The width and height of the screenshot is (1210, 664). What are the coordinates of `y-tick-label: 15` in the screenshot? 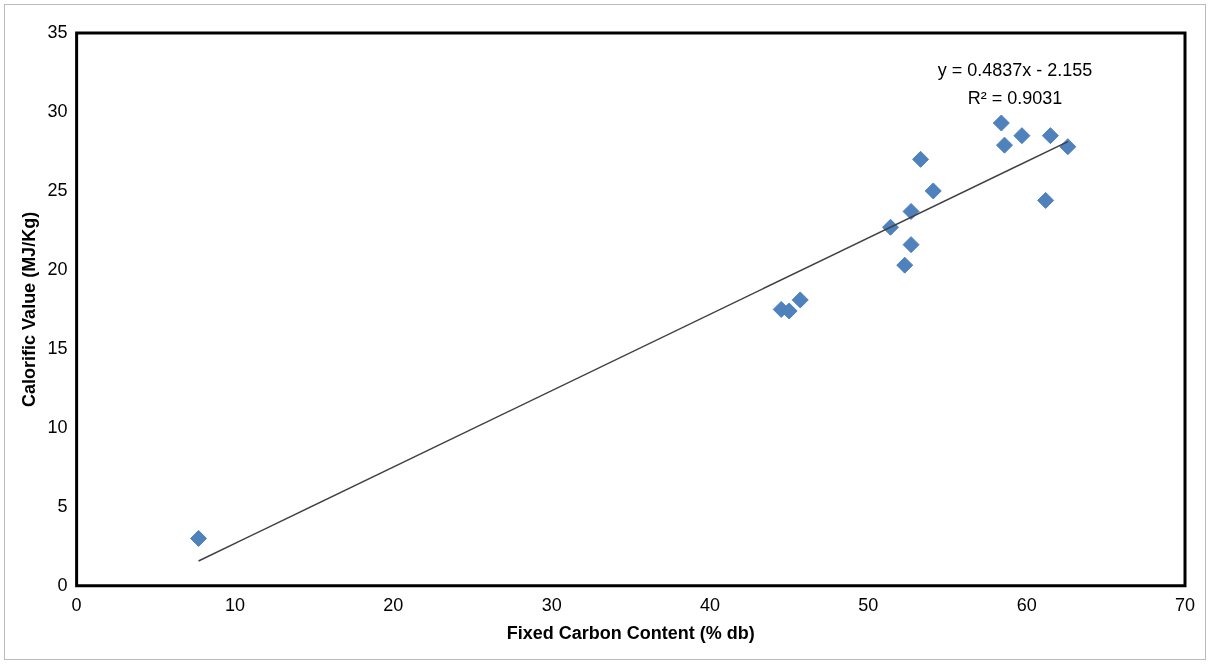 It's located at (57, 347).